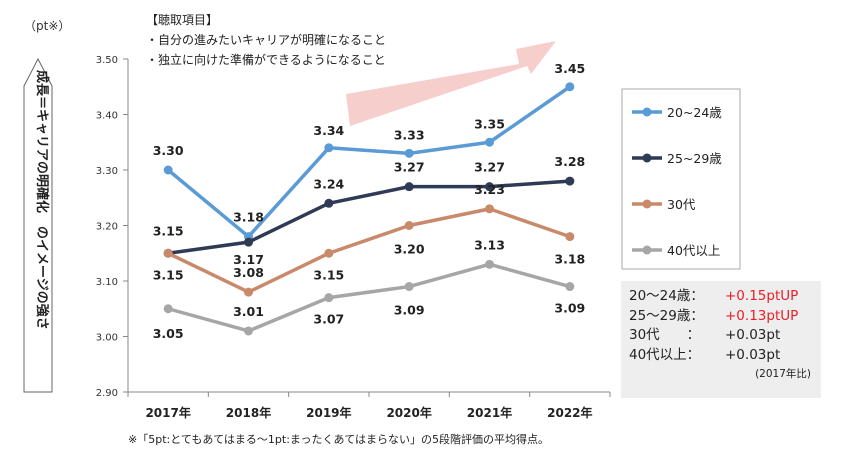 This screenshot has width=846, height=460. Describe the element at coordinates (266, 39) in the screenshot. I see `items-line-1: ・自分の進みたいキャリアが明確になること` at that location.